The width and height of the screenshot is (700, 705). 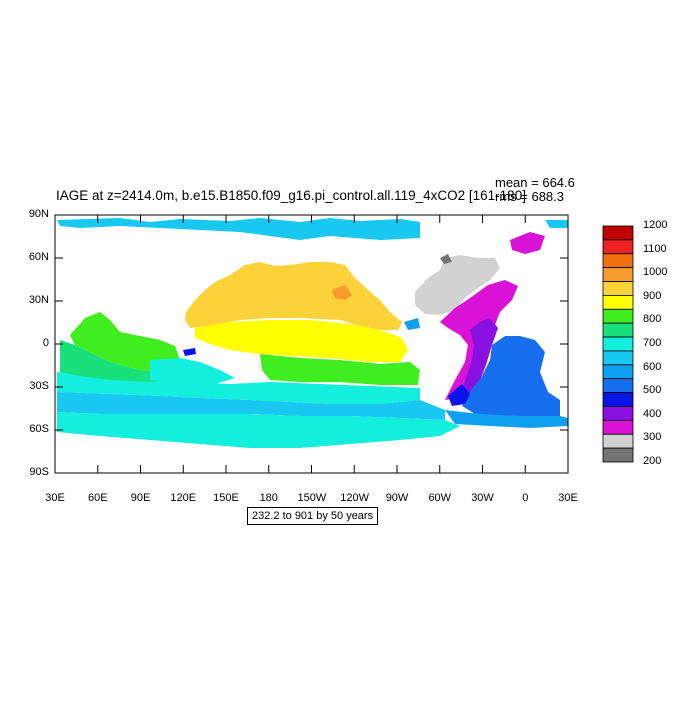 What do you see at coordinates (525, 498) in the screenshot?
I see `x-tick-label: 0` at bounding box center [525, 498].